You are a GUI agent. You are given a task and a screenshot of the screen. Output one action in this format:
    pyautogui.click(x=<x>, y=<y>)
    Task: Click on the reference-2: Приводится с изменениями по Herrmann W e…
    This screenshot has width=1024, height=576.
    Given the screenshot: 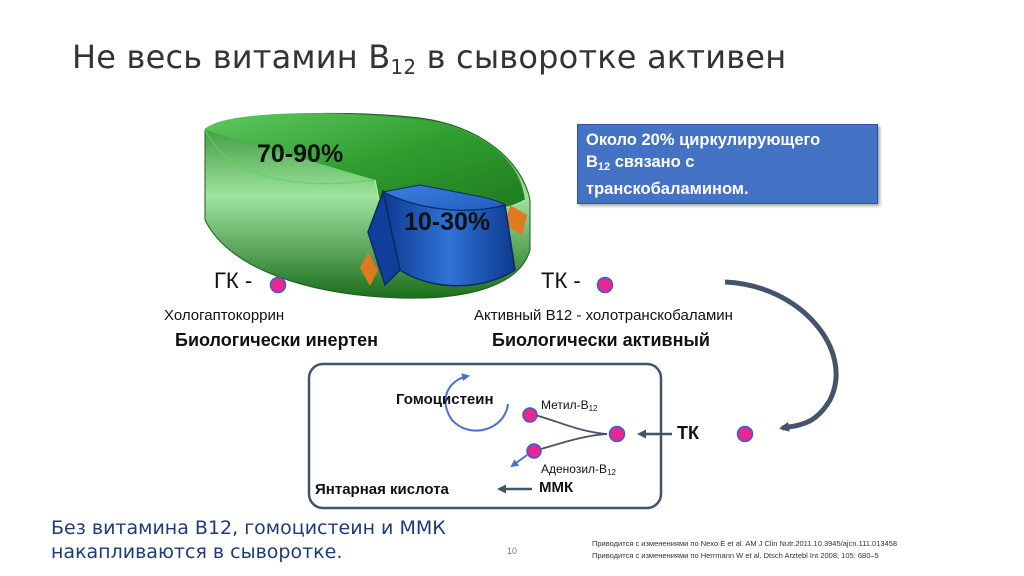 What is the action you would take?
    pyautogui.click(x=735, y=555)
    